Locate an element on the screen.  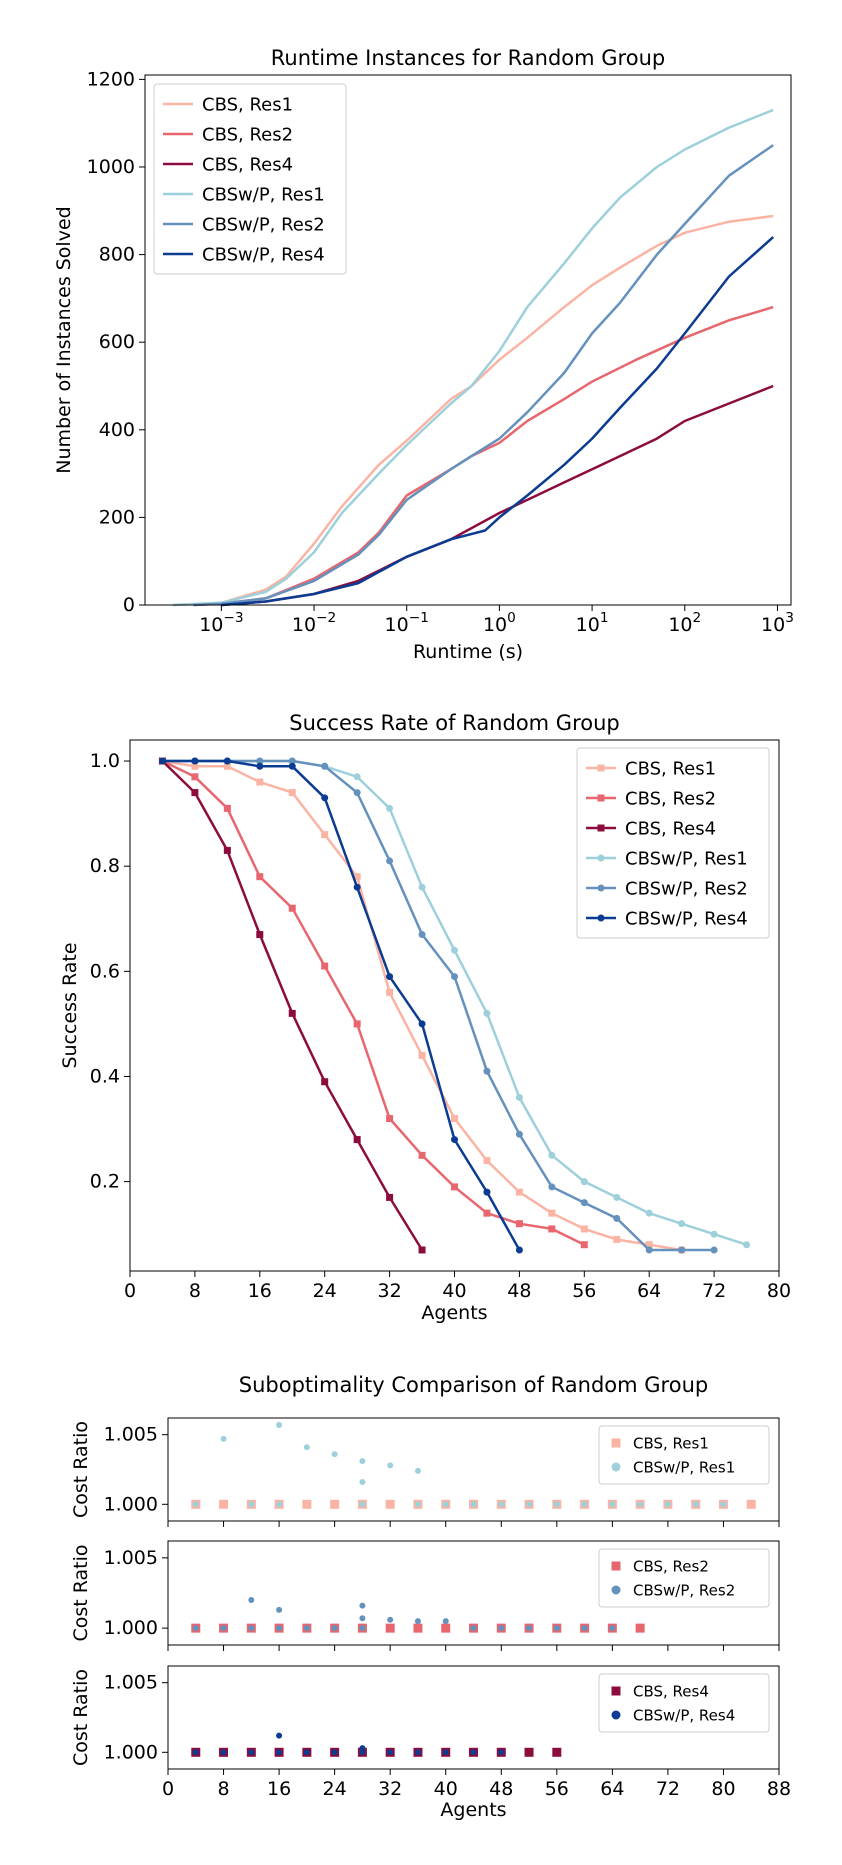
x-tick-label: 24 is located at coordinates (335, 1789).